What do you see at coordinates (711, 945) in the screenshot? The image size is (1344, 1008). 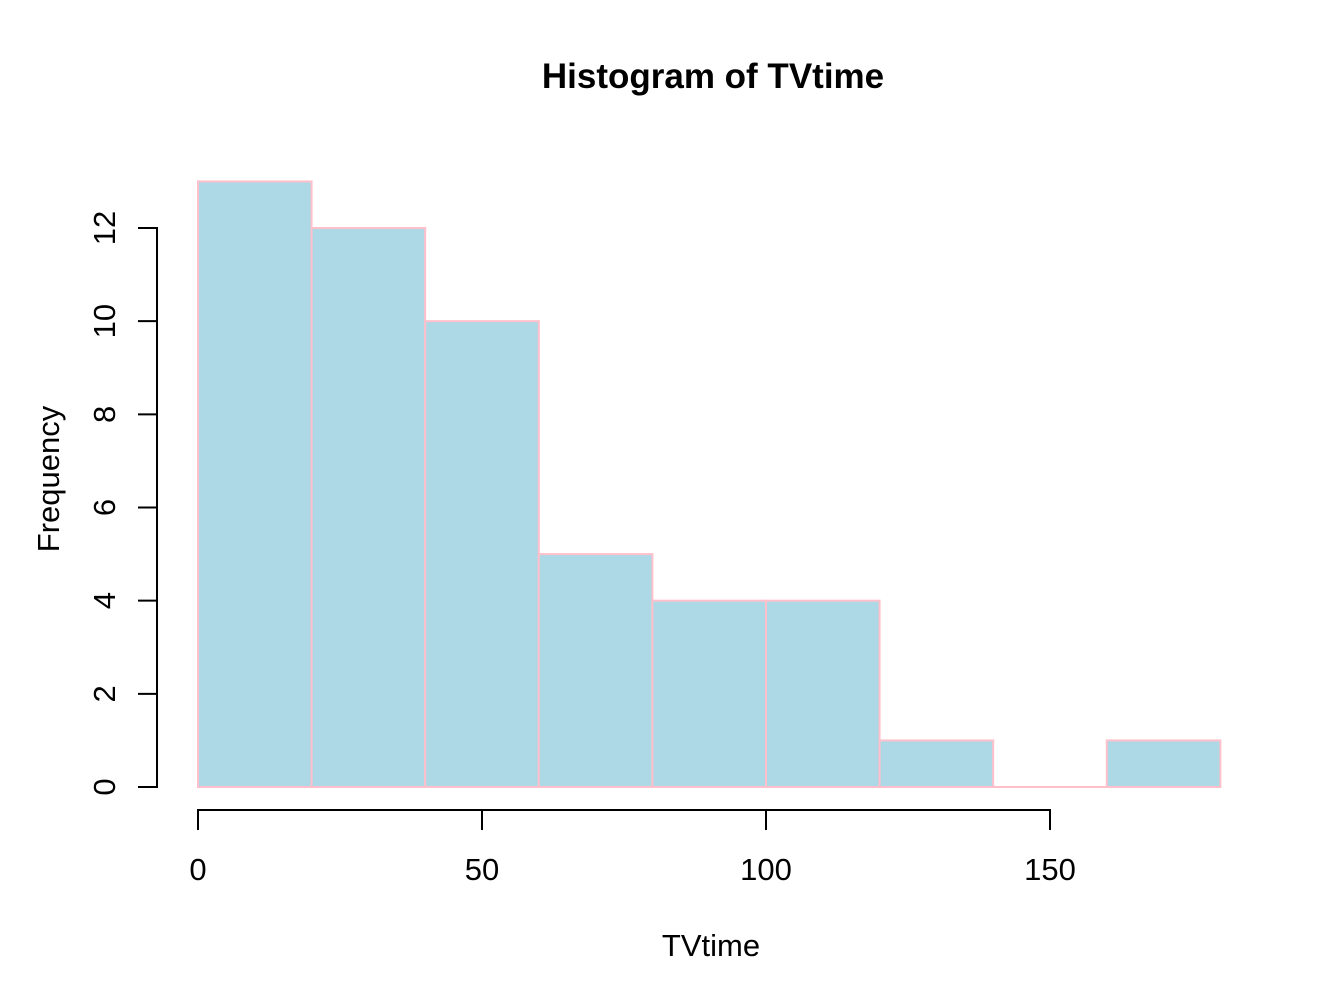 I see `x-axis-label: TVtime` at bounding box center [711, 945].